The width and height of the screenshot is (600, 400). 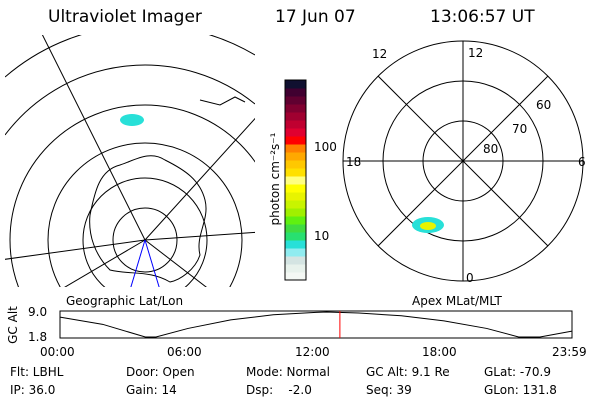 What do you see at coordinates (160, 372) in the screenshot?
I see `door: Door: Open` at bounding box center [160, 372].